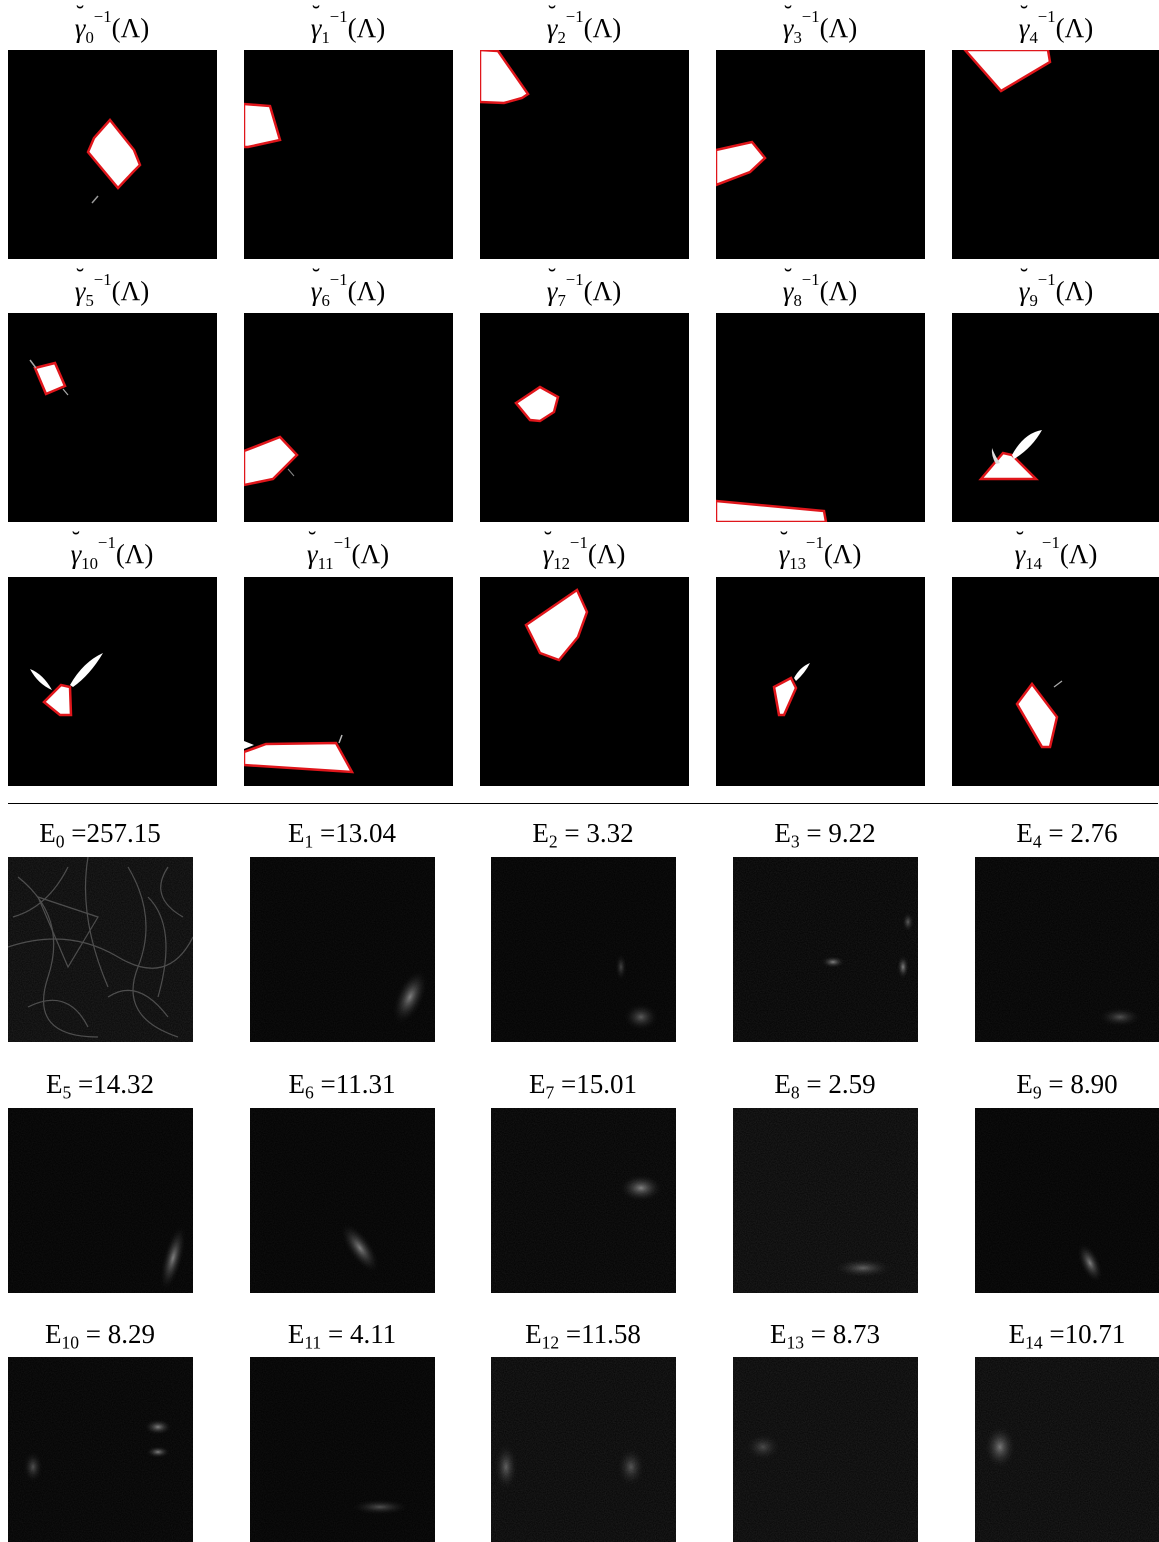 The width and height of the screenshot is (1159, 1542). I want to click on mask-title: γ6−1(Λ), so click(348, 285).